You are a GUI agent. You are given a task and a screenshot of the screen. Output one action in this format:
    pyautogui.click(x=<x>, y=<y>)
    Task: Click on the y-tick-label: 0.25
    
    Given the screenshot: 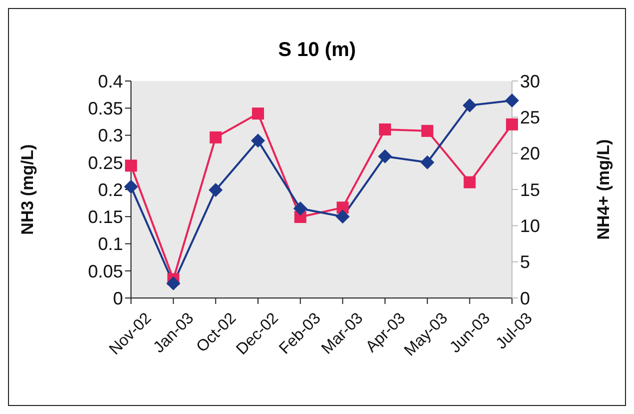 What is the action you would take?
    pyautogui.click(x=105, y=162)
    